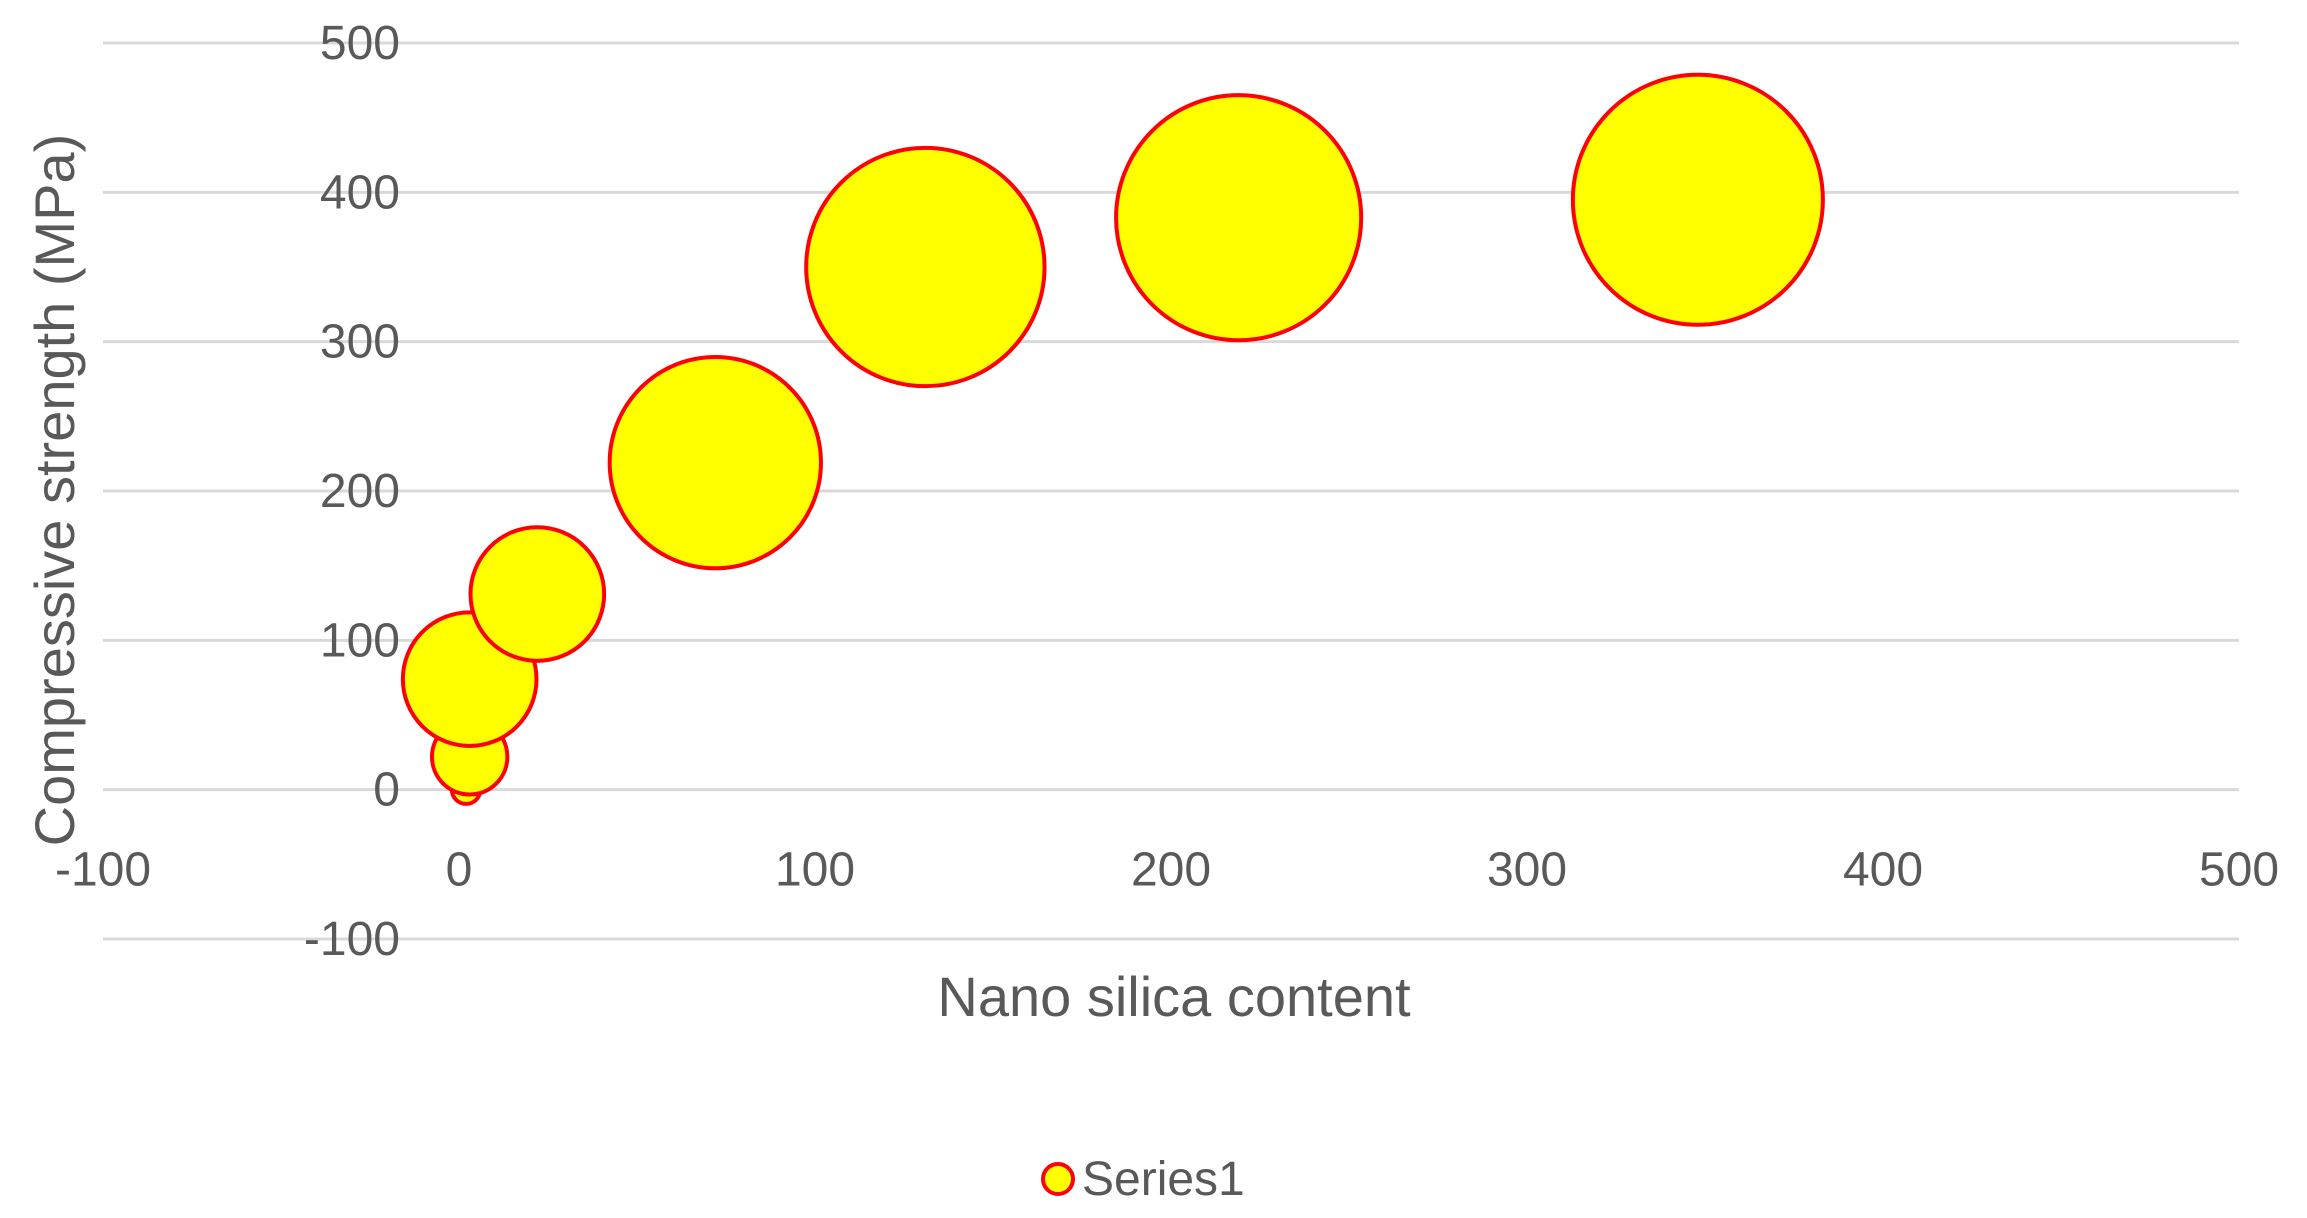 This screenshot has width=2307, height=1218. Describe the element at coordinates (360, 192) in the screenshot. I see `y-tick-label: 400` at that location.